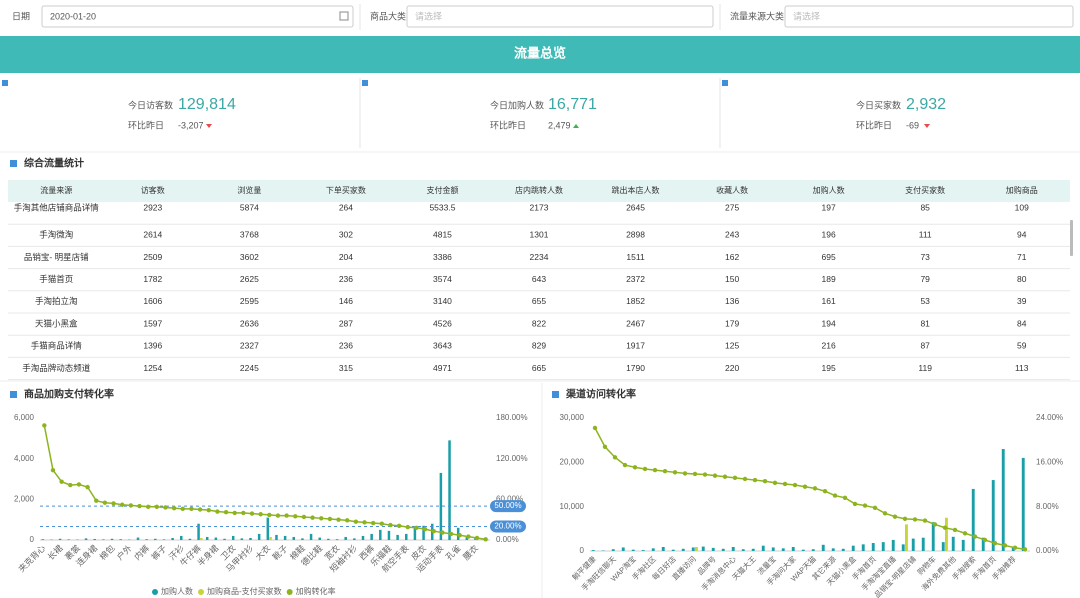  What do you see at coordinates (21, 16) in the screenshot?
I see `filter-label: 日期` at bounding box center [21, 16].